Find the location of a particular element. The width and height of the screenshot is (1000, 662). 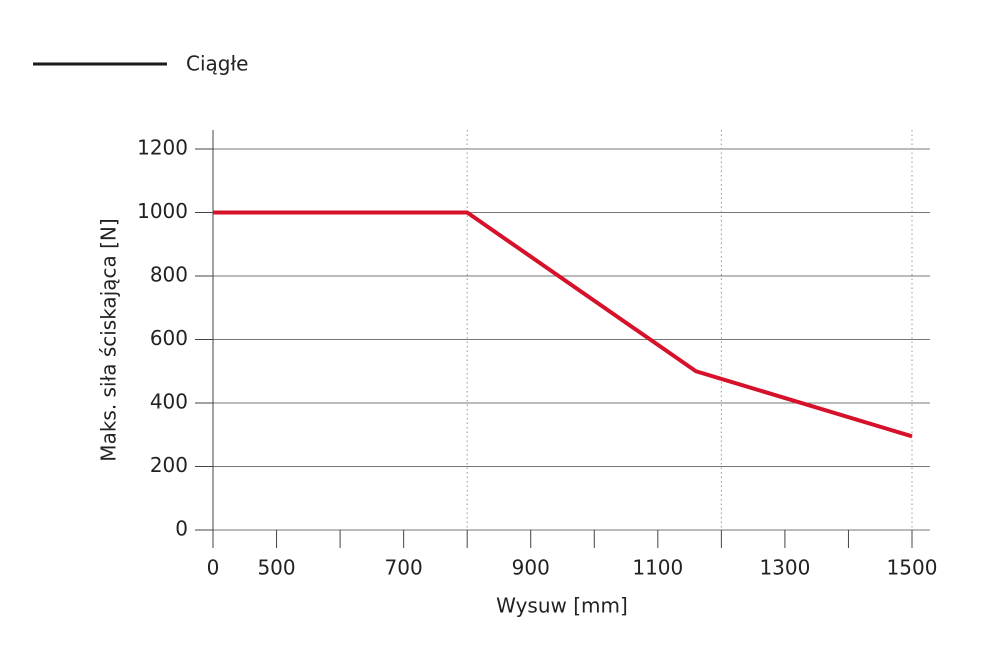

y-axis-title: Maks. siła ściskająca [N] is located at coordinates (109, 339).